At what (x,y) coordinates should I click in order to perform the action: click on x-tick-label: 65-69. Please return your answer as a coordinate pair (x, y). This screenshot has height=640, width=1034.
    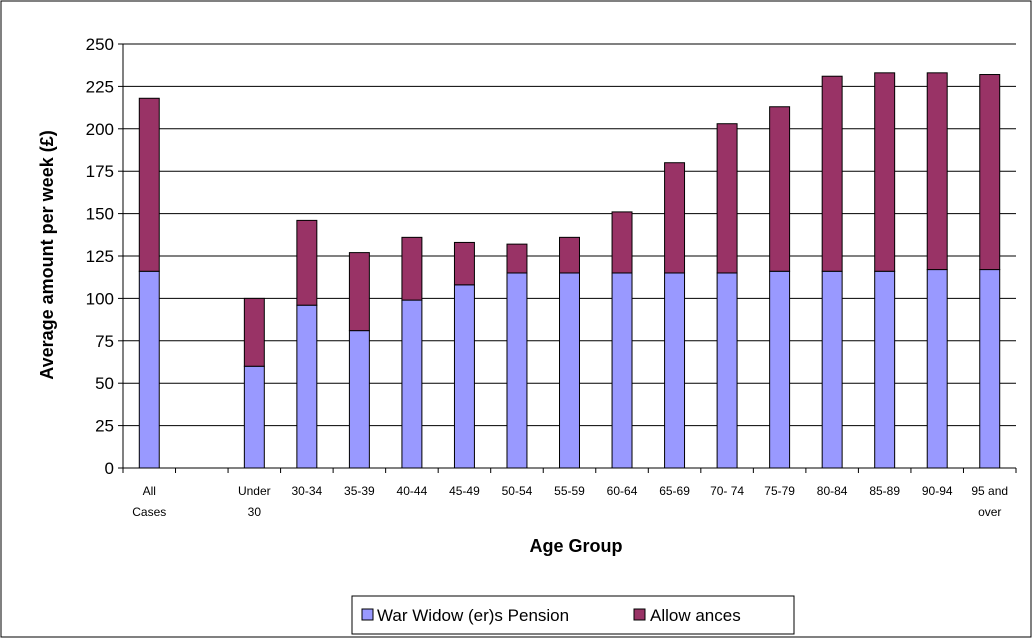
    Looking at the image, I should click on (674, 491).